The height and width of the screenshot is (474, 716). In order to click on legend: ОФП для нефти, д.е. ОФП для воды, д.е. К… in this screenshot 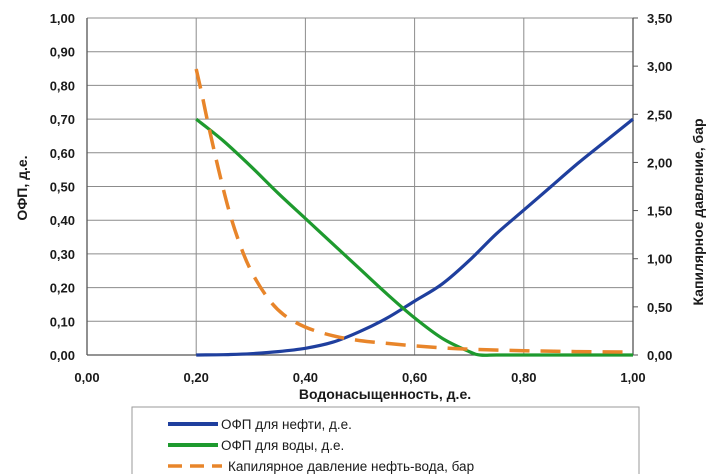, I will do `click(385, 440)`.